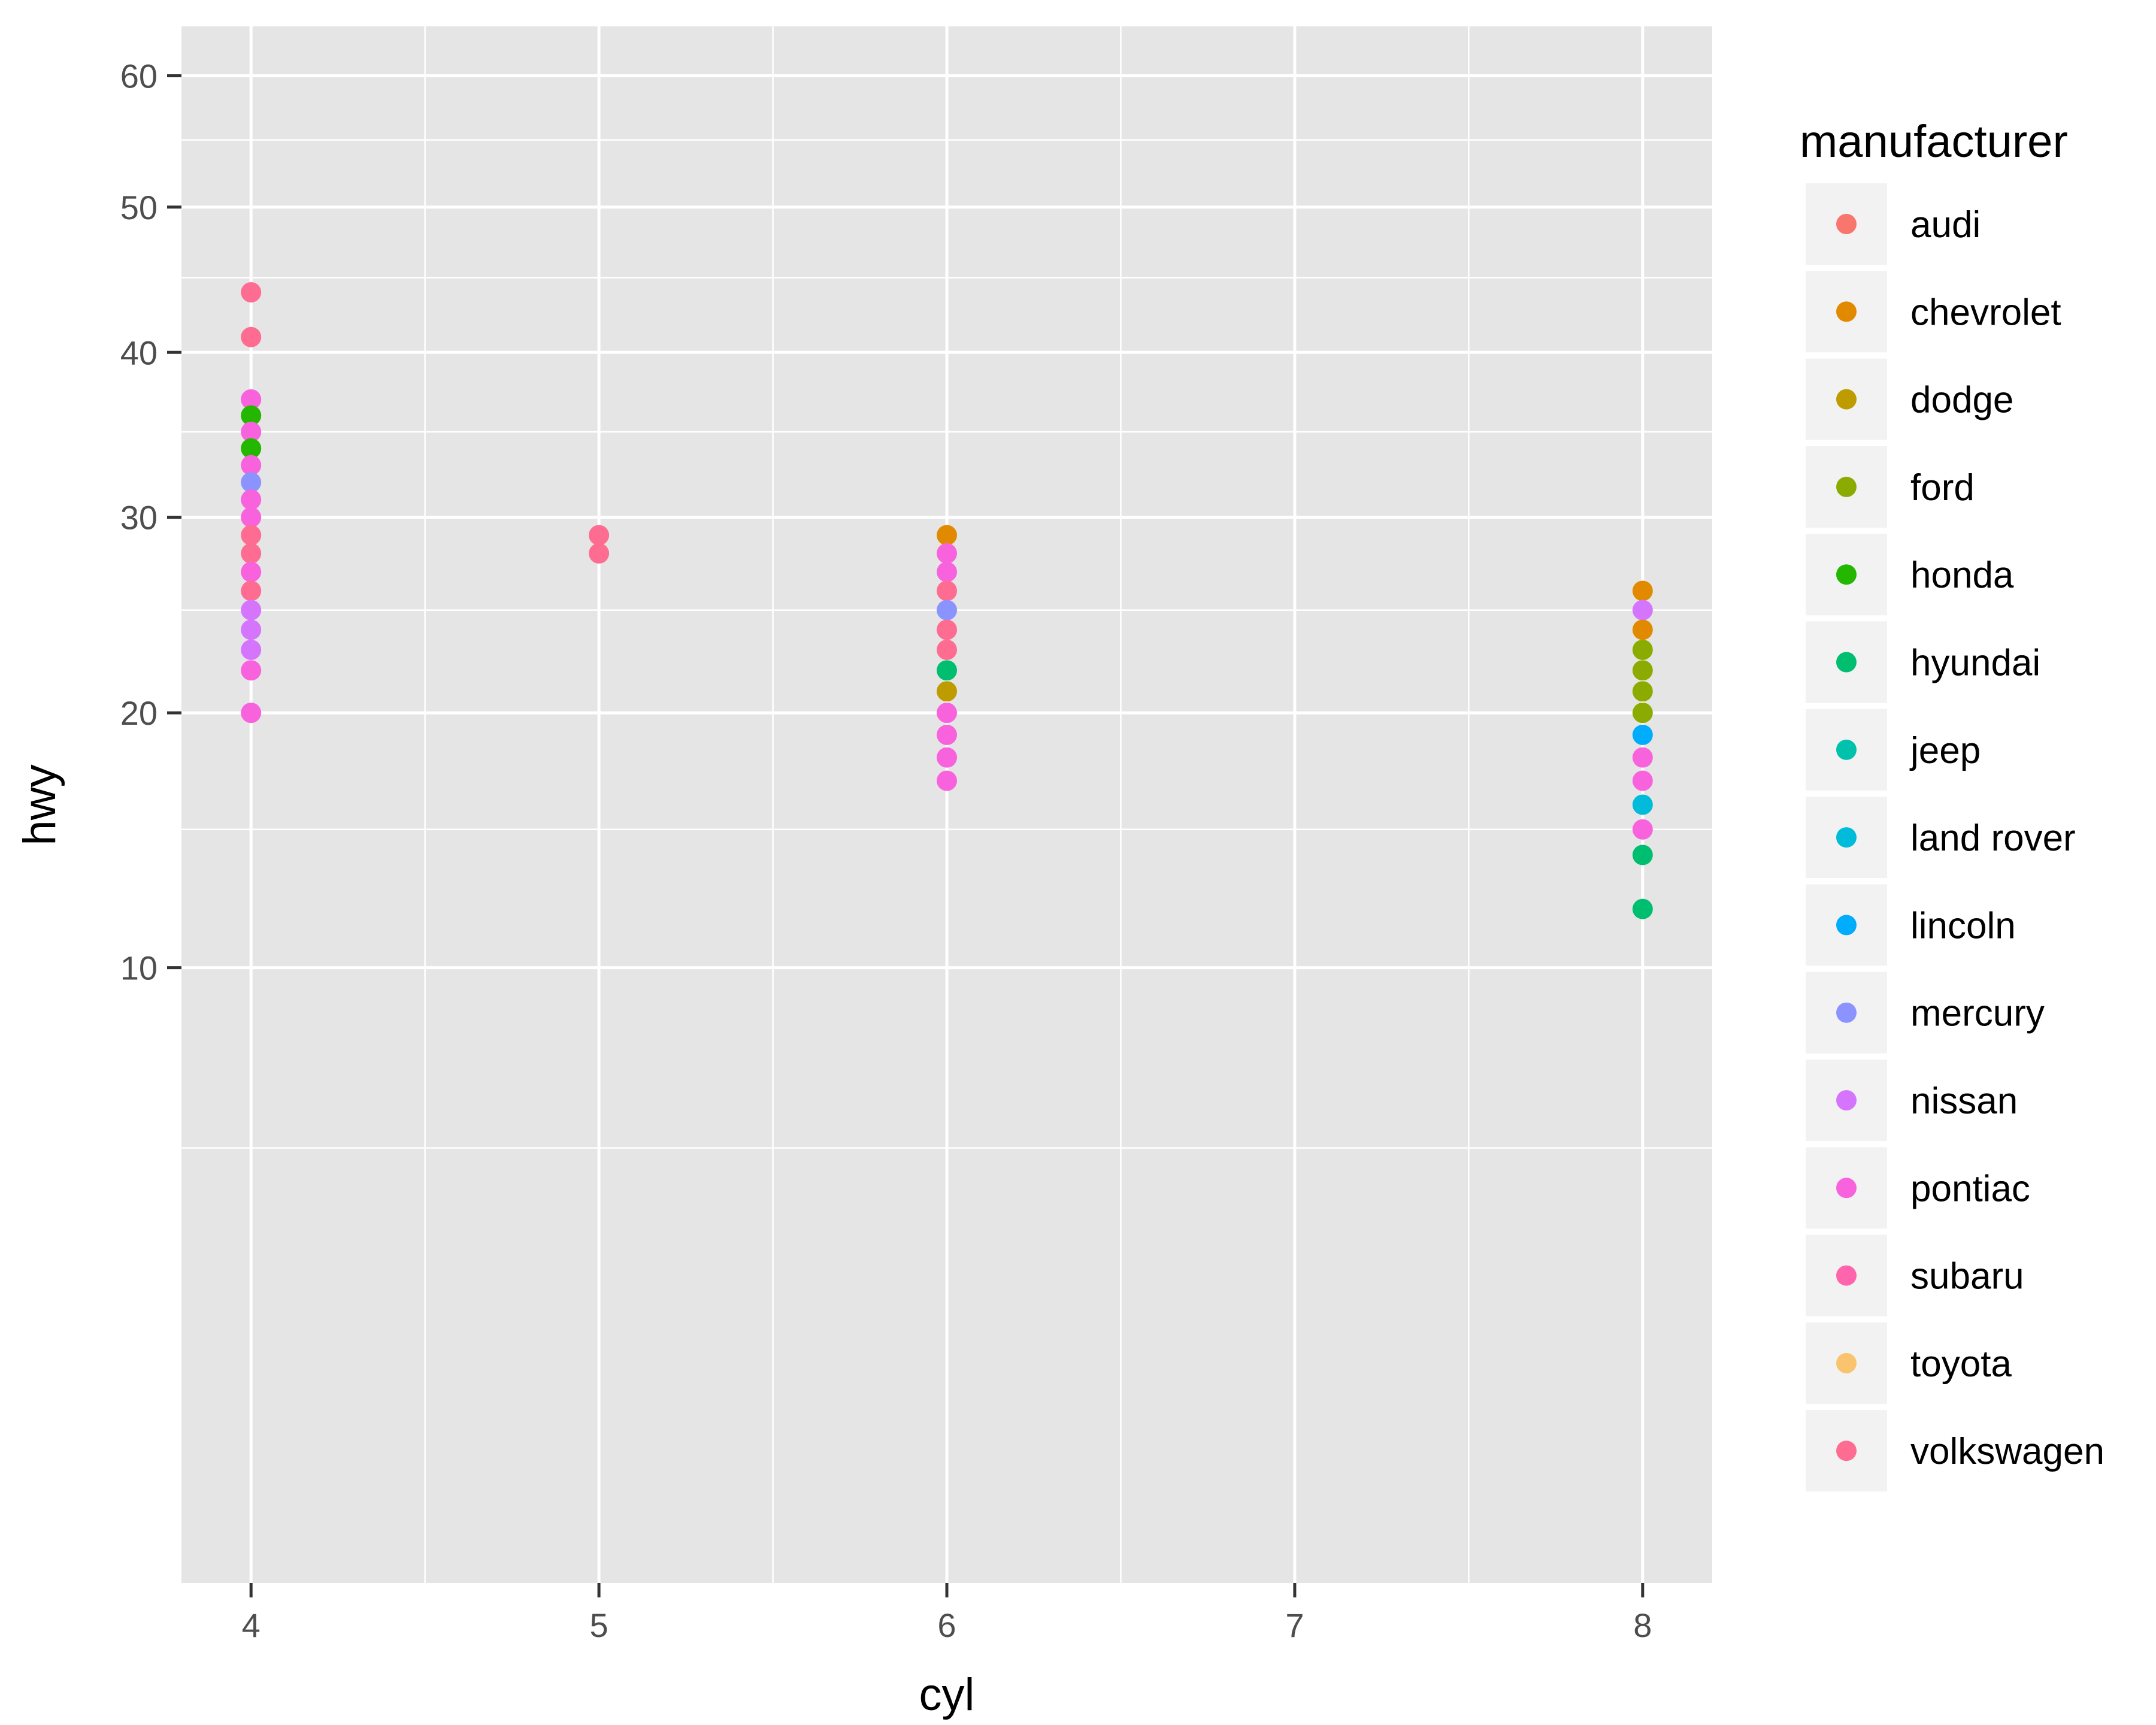  What do you see at coordinates (1967, 1276) in the screenshot?
I see `legend-label: subaru` at bounding box center [1967, 1276].